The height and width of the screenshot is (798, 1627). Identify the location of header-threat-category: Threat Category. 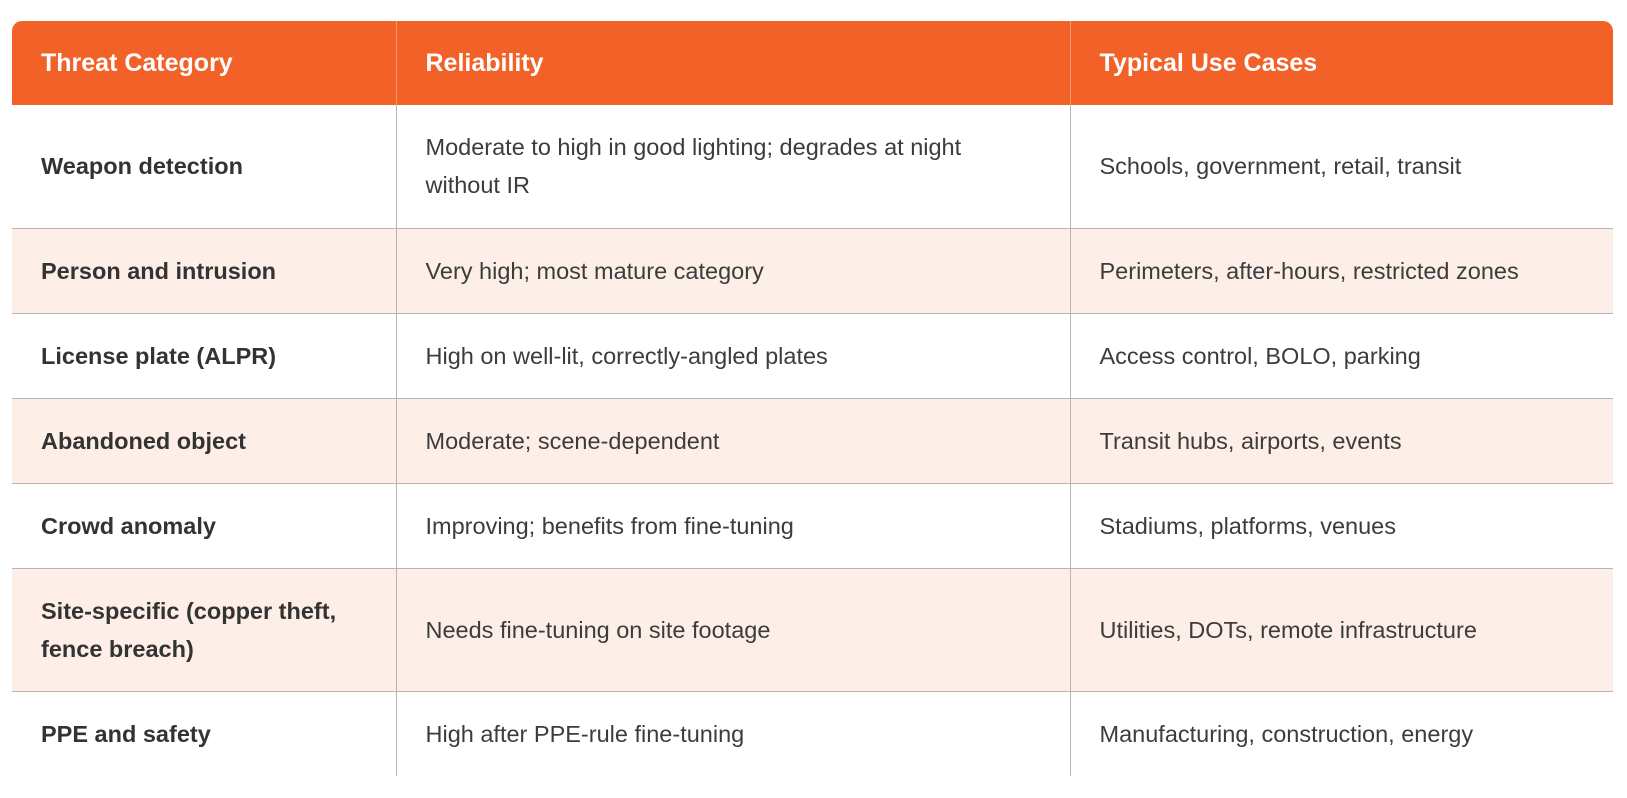
(204, 63).